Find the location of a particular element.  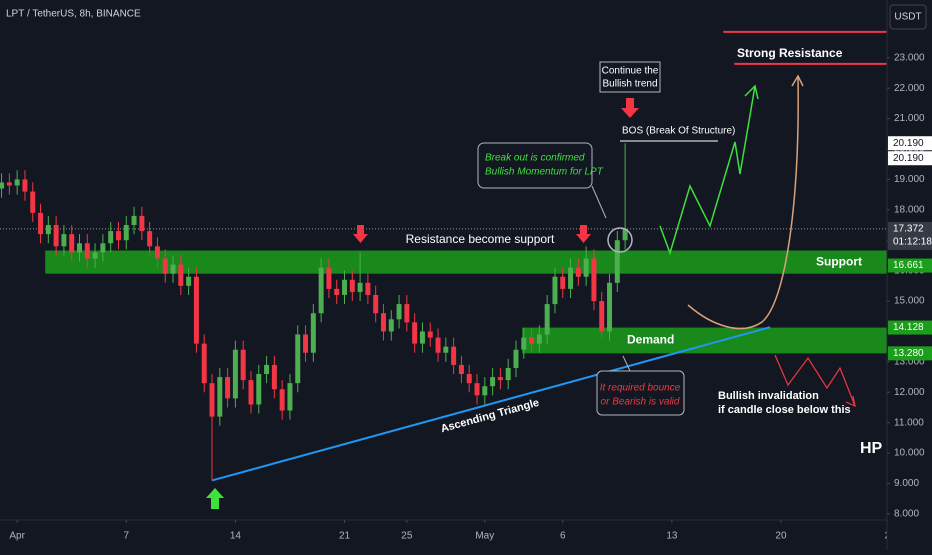

x-tick-label: 7 is located at coordinates (126, 536).